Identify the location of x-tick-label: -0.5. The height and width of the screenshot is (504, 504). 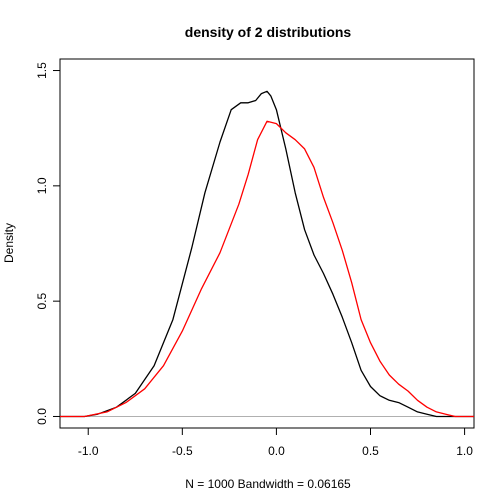
(182, 451).